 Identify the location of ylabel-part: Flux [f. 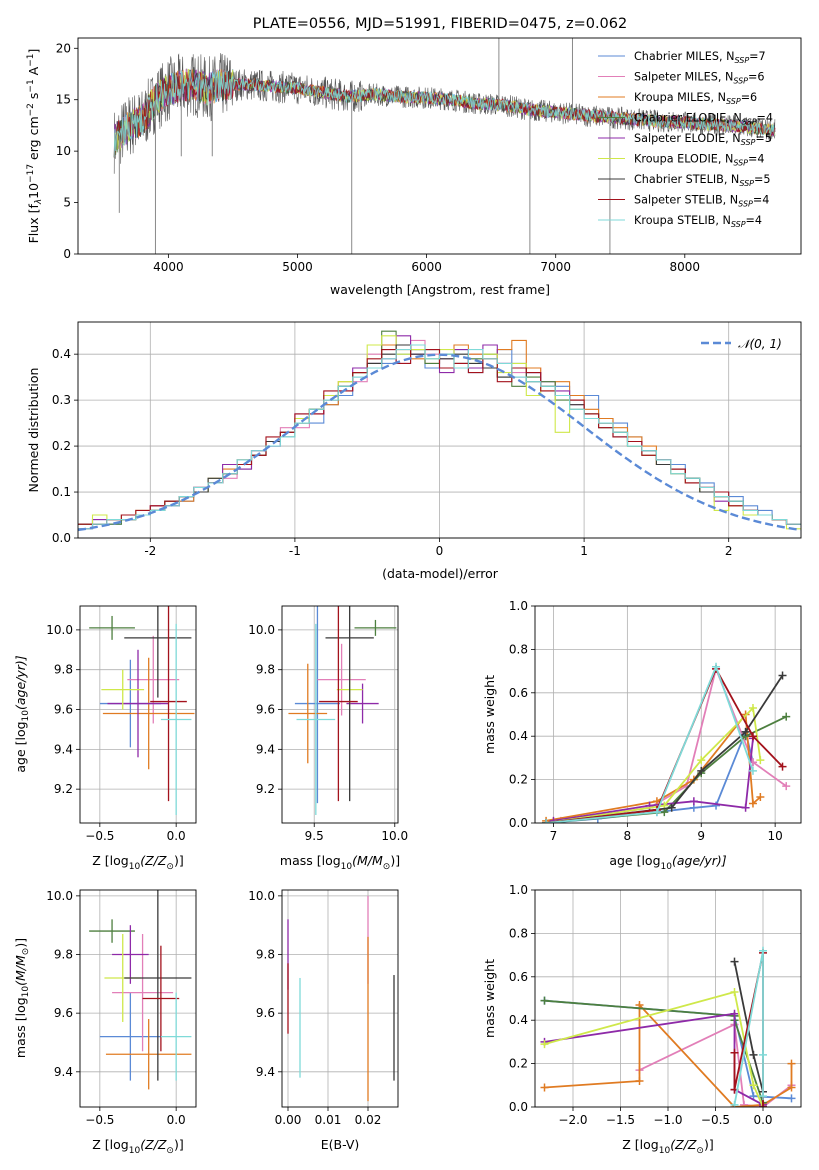
(33, 224).